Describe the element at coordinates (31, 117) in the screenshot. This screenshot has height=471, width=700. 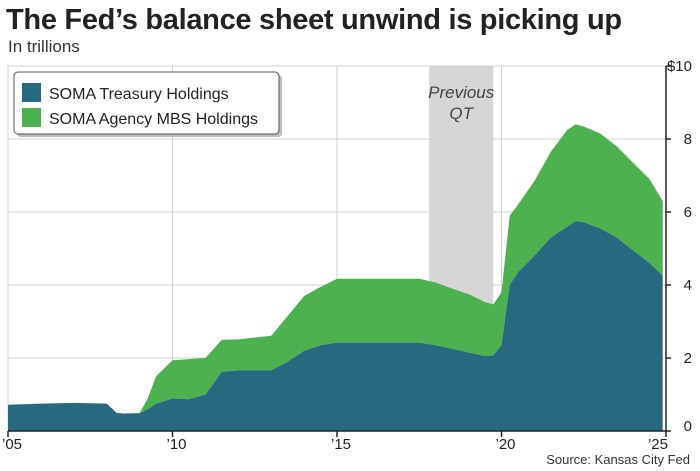
I see `legend-swatch-mbs` at that location.